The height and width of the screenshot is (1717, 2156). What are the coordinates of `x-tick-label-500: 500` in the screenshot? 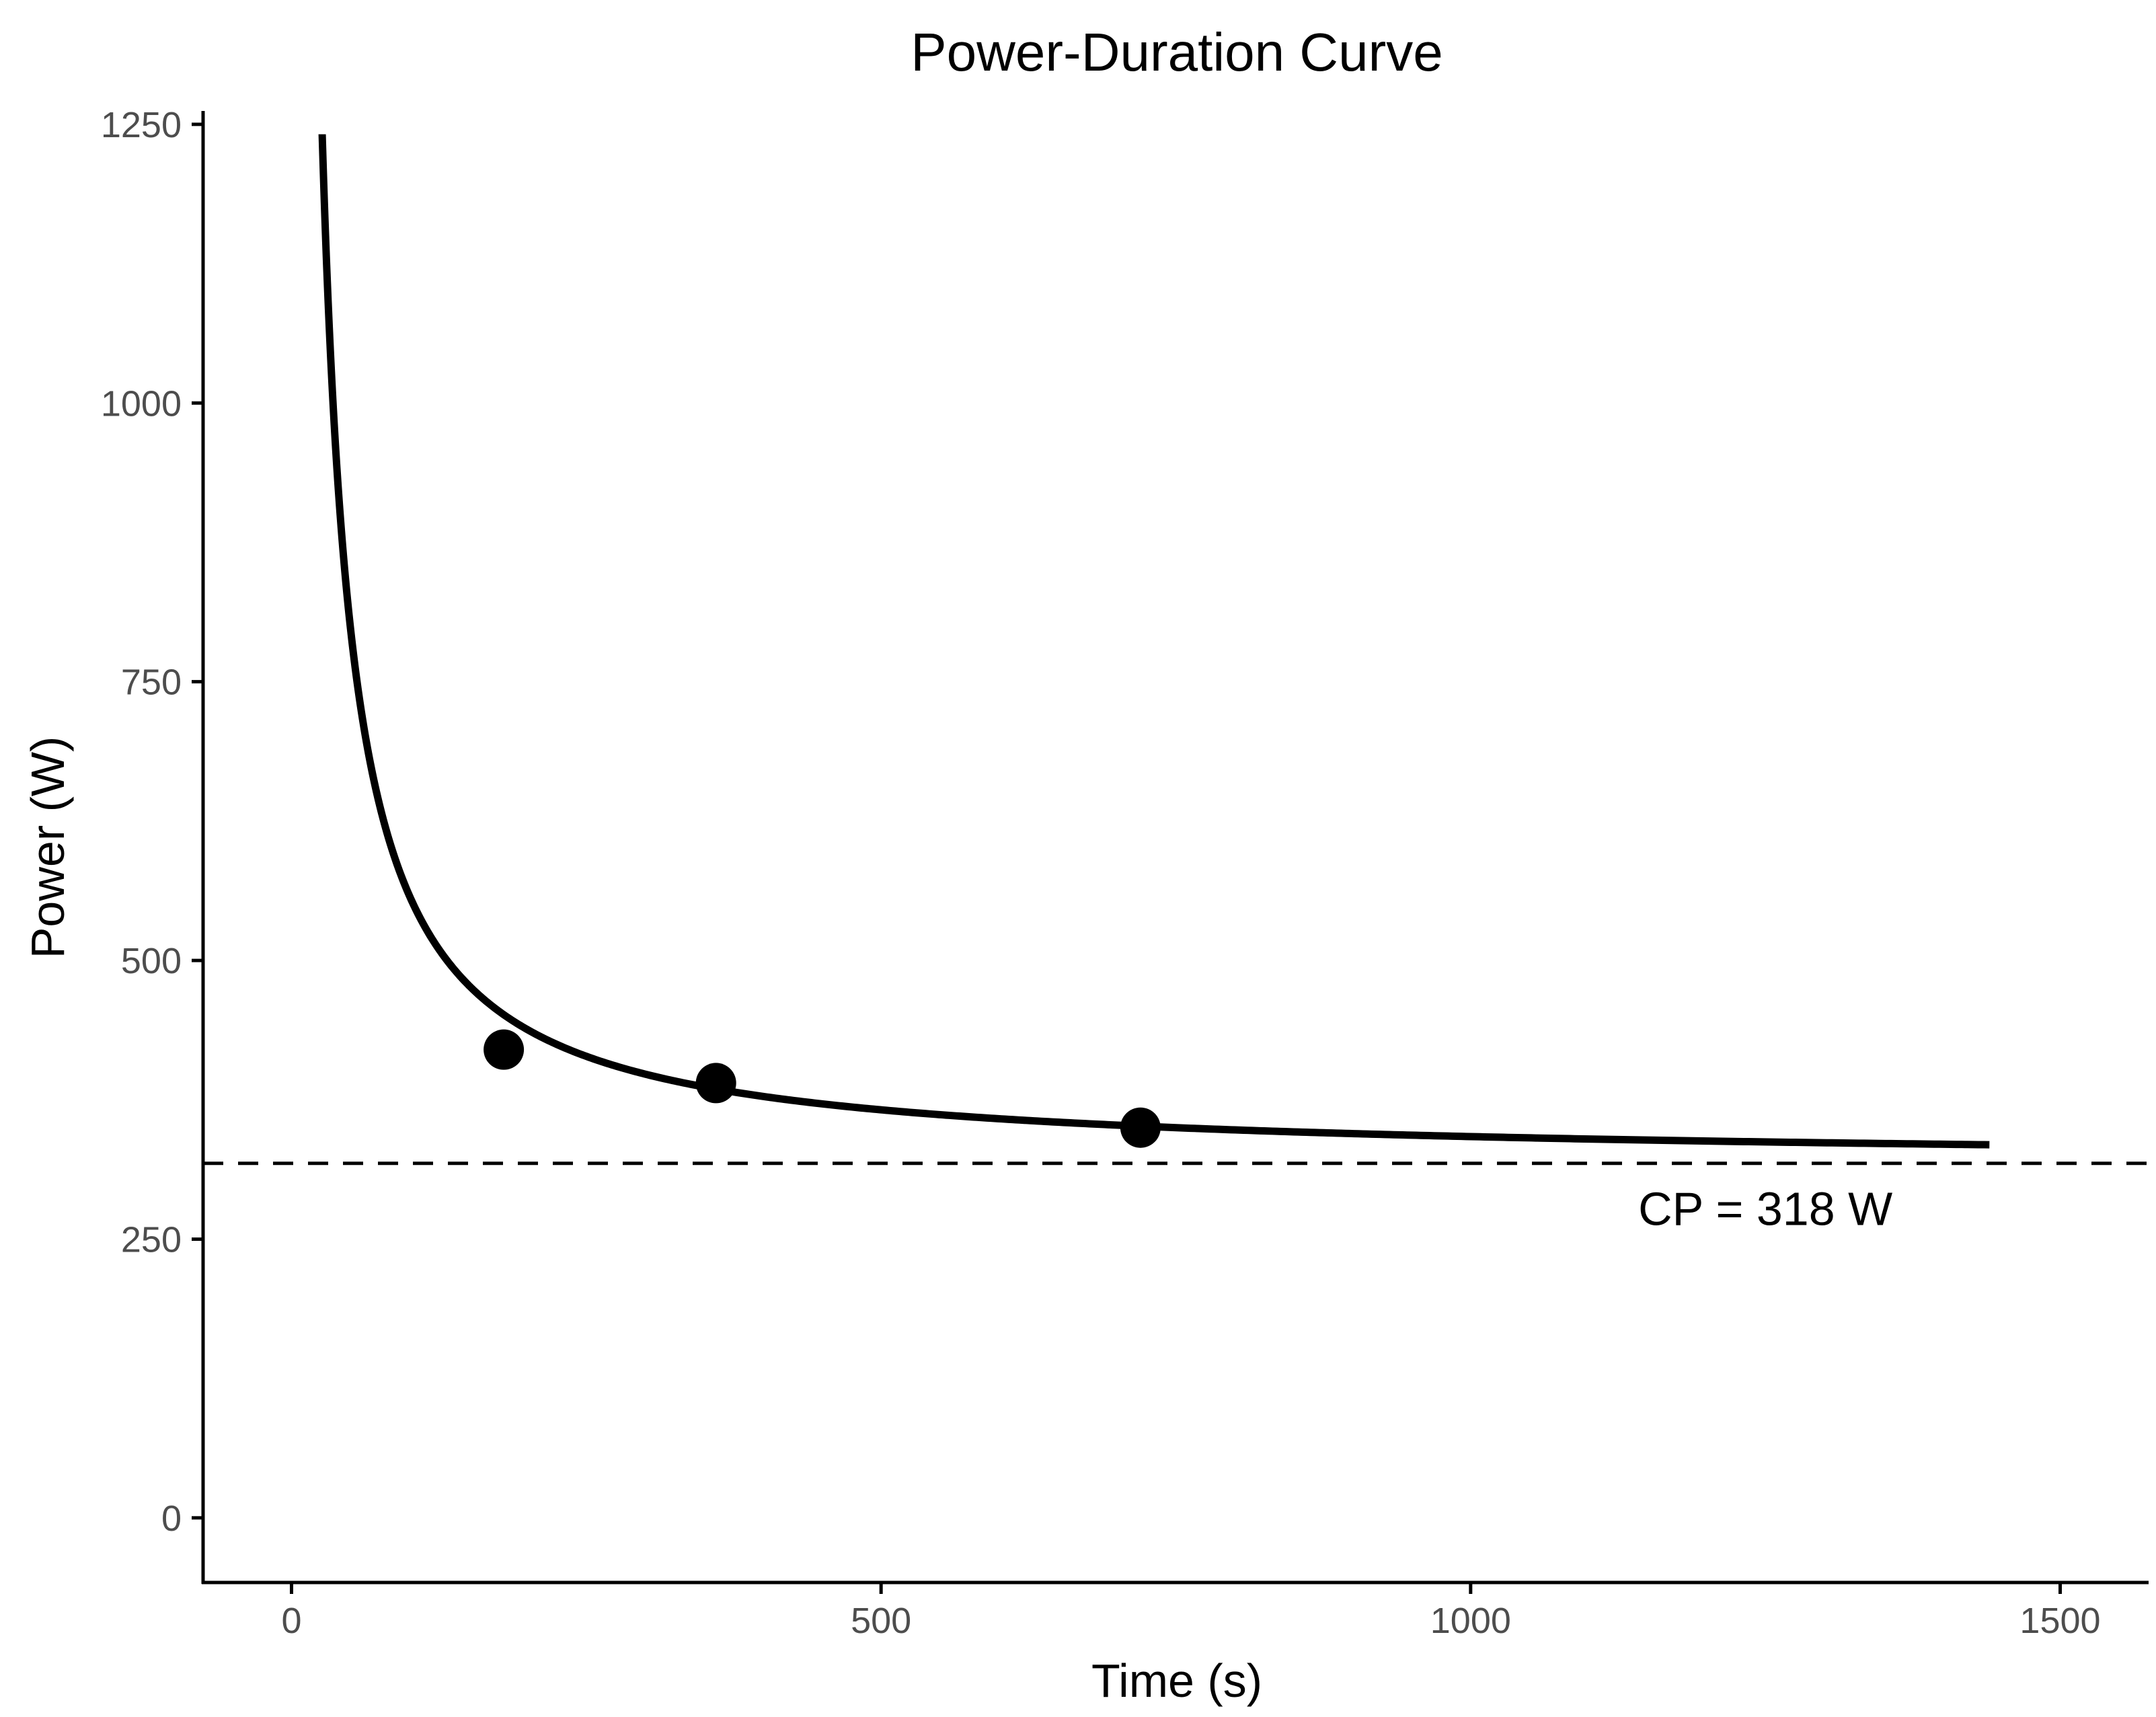 It's located at (881, 1621).